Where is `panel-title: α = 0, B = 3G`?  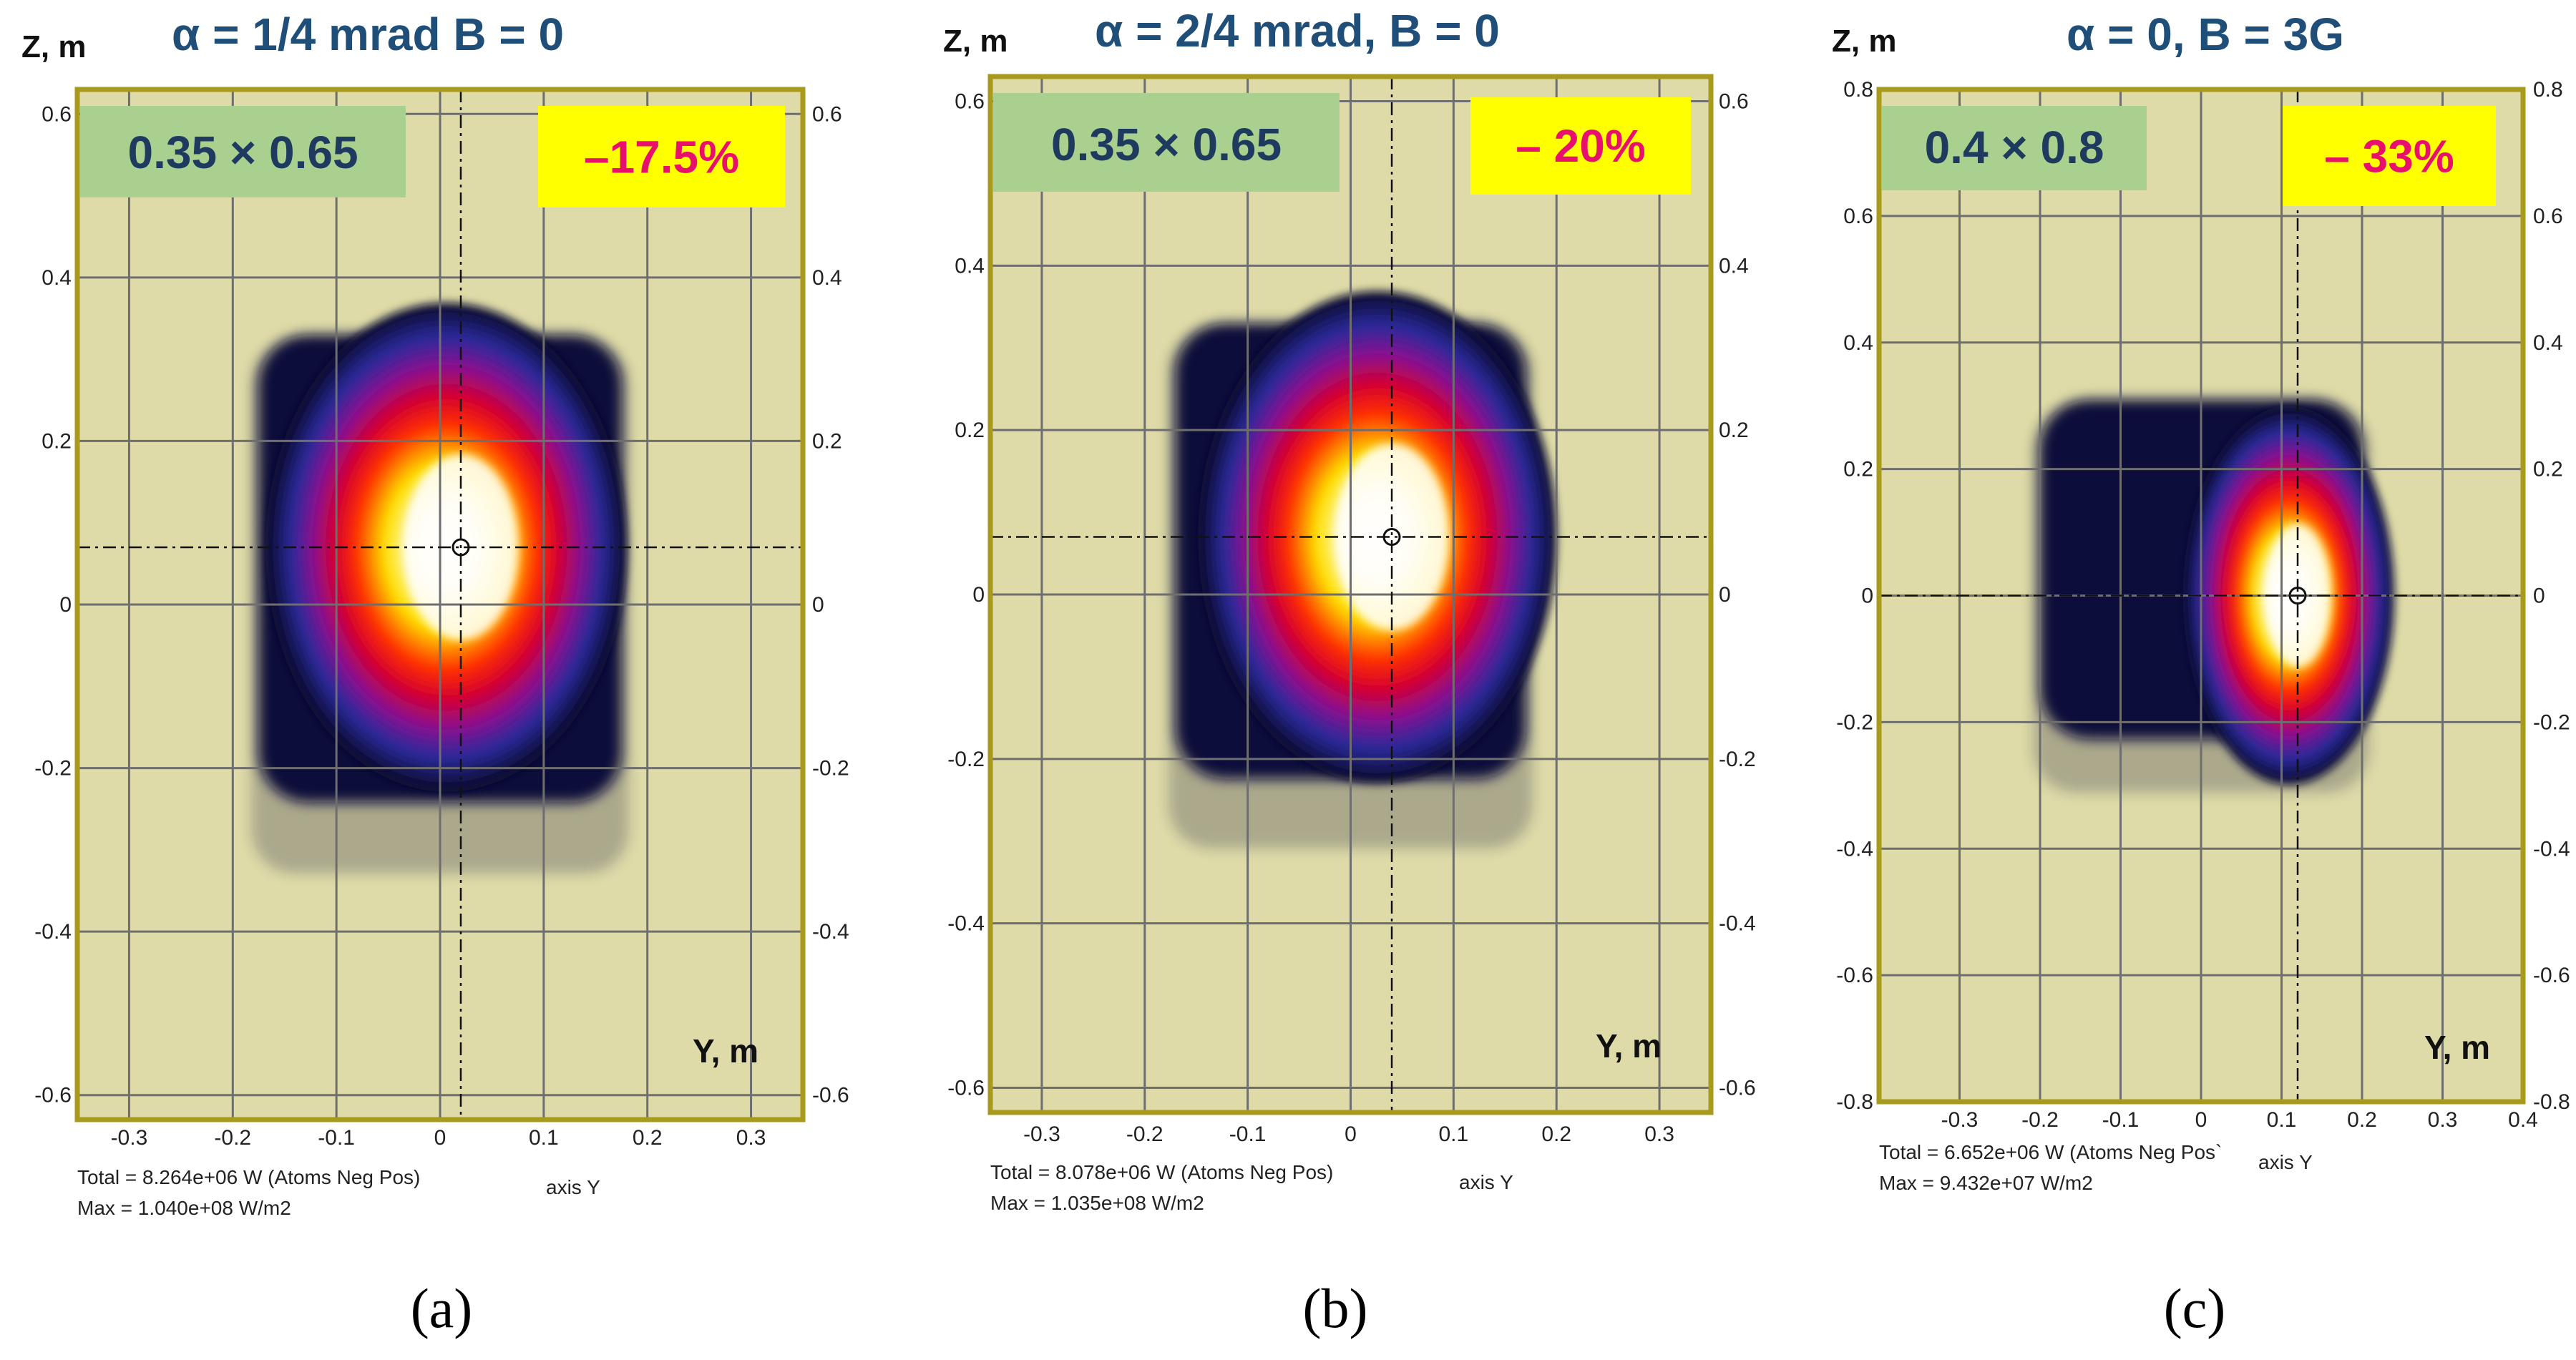
panel-title: α = 0, B = 3G is located at coordinates (2205, 34).